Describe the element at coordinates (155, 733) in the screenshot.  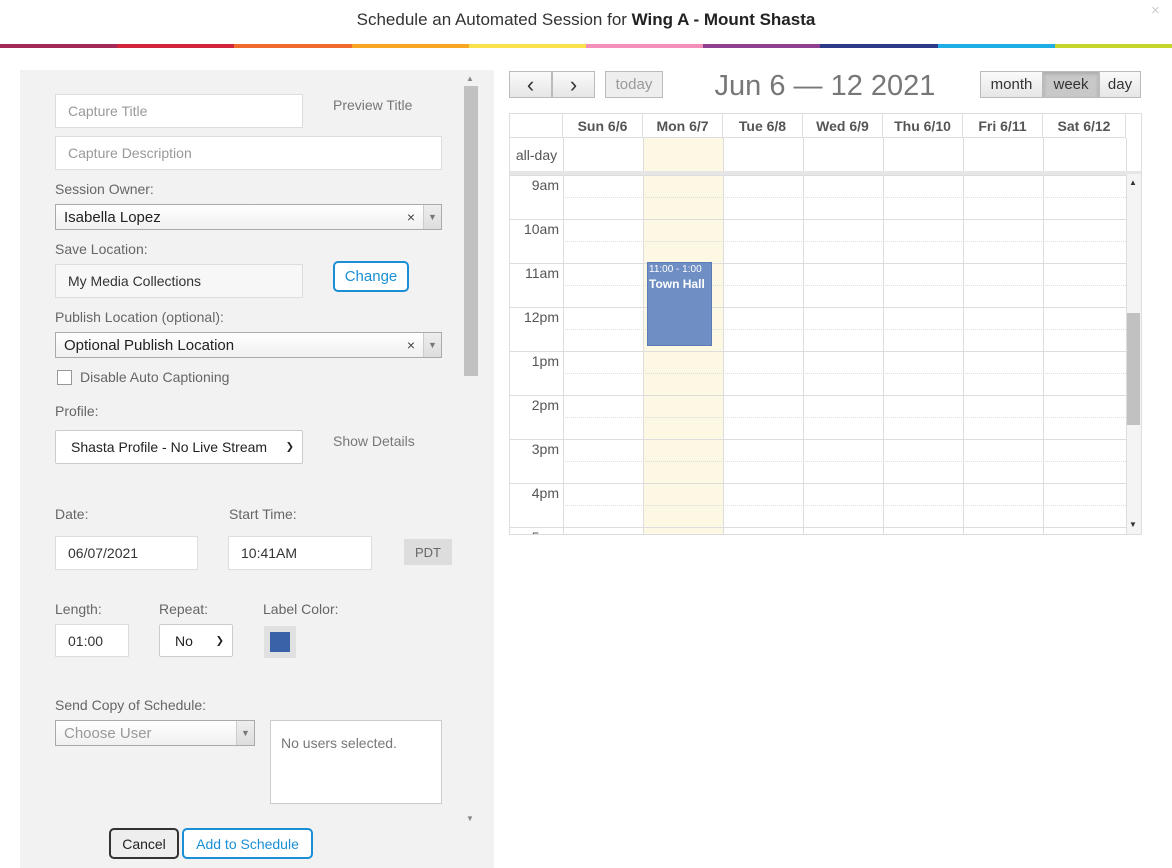
I see `choose-user-select: Choose User ▼` at that location.